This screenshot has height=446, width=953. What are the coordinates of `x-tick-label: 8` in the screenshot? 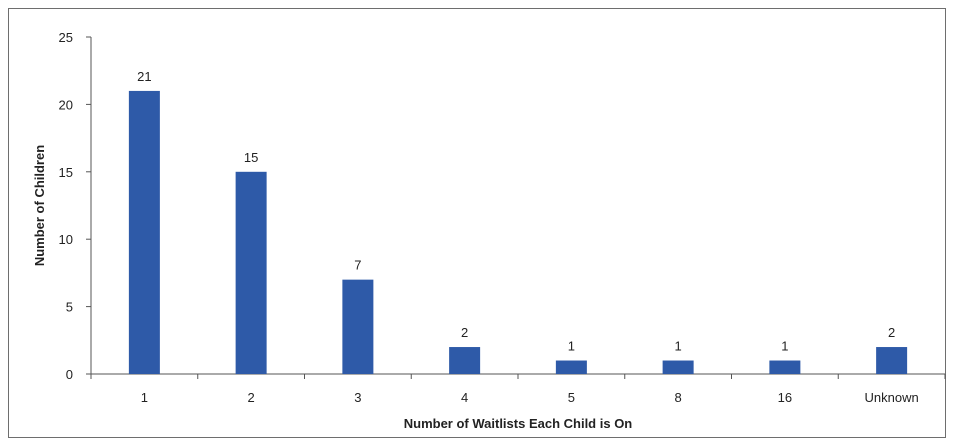 It's located at (678, 397).